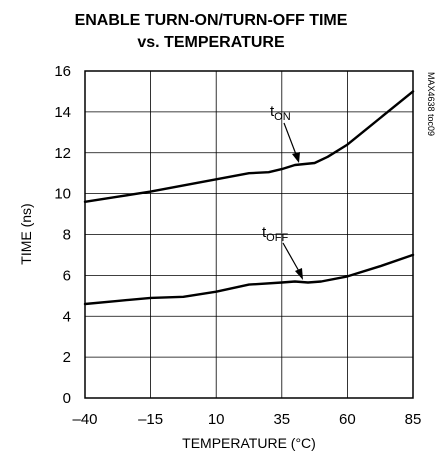 This screenshot has height=457, width=437. I want to click on y-tick-label: 0, so click(67, 398).